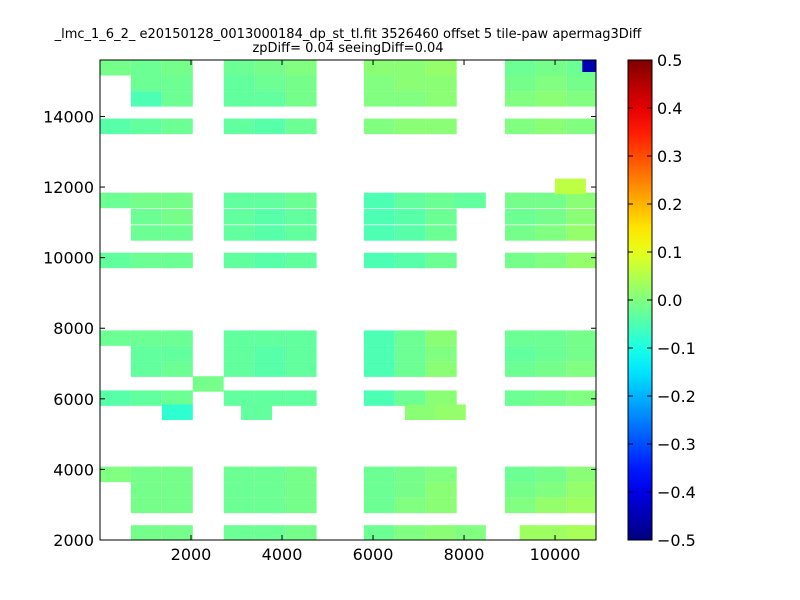  What do you see at coordinates (73, 399) in the screenshot?
I see `y-tick-label: 6000` at bounding box center [73, 399].